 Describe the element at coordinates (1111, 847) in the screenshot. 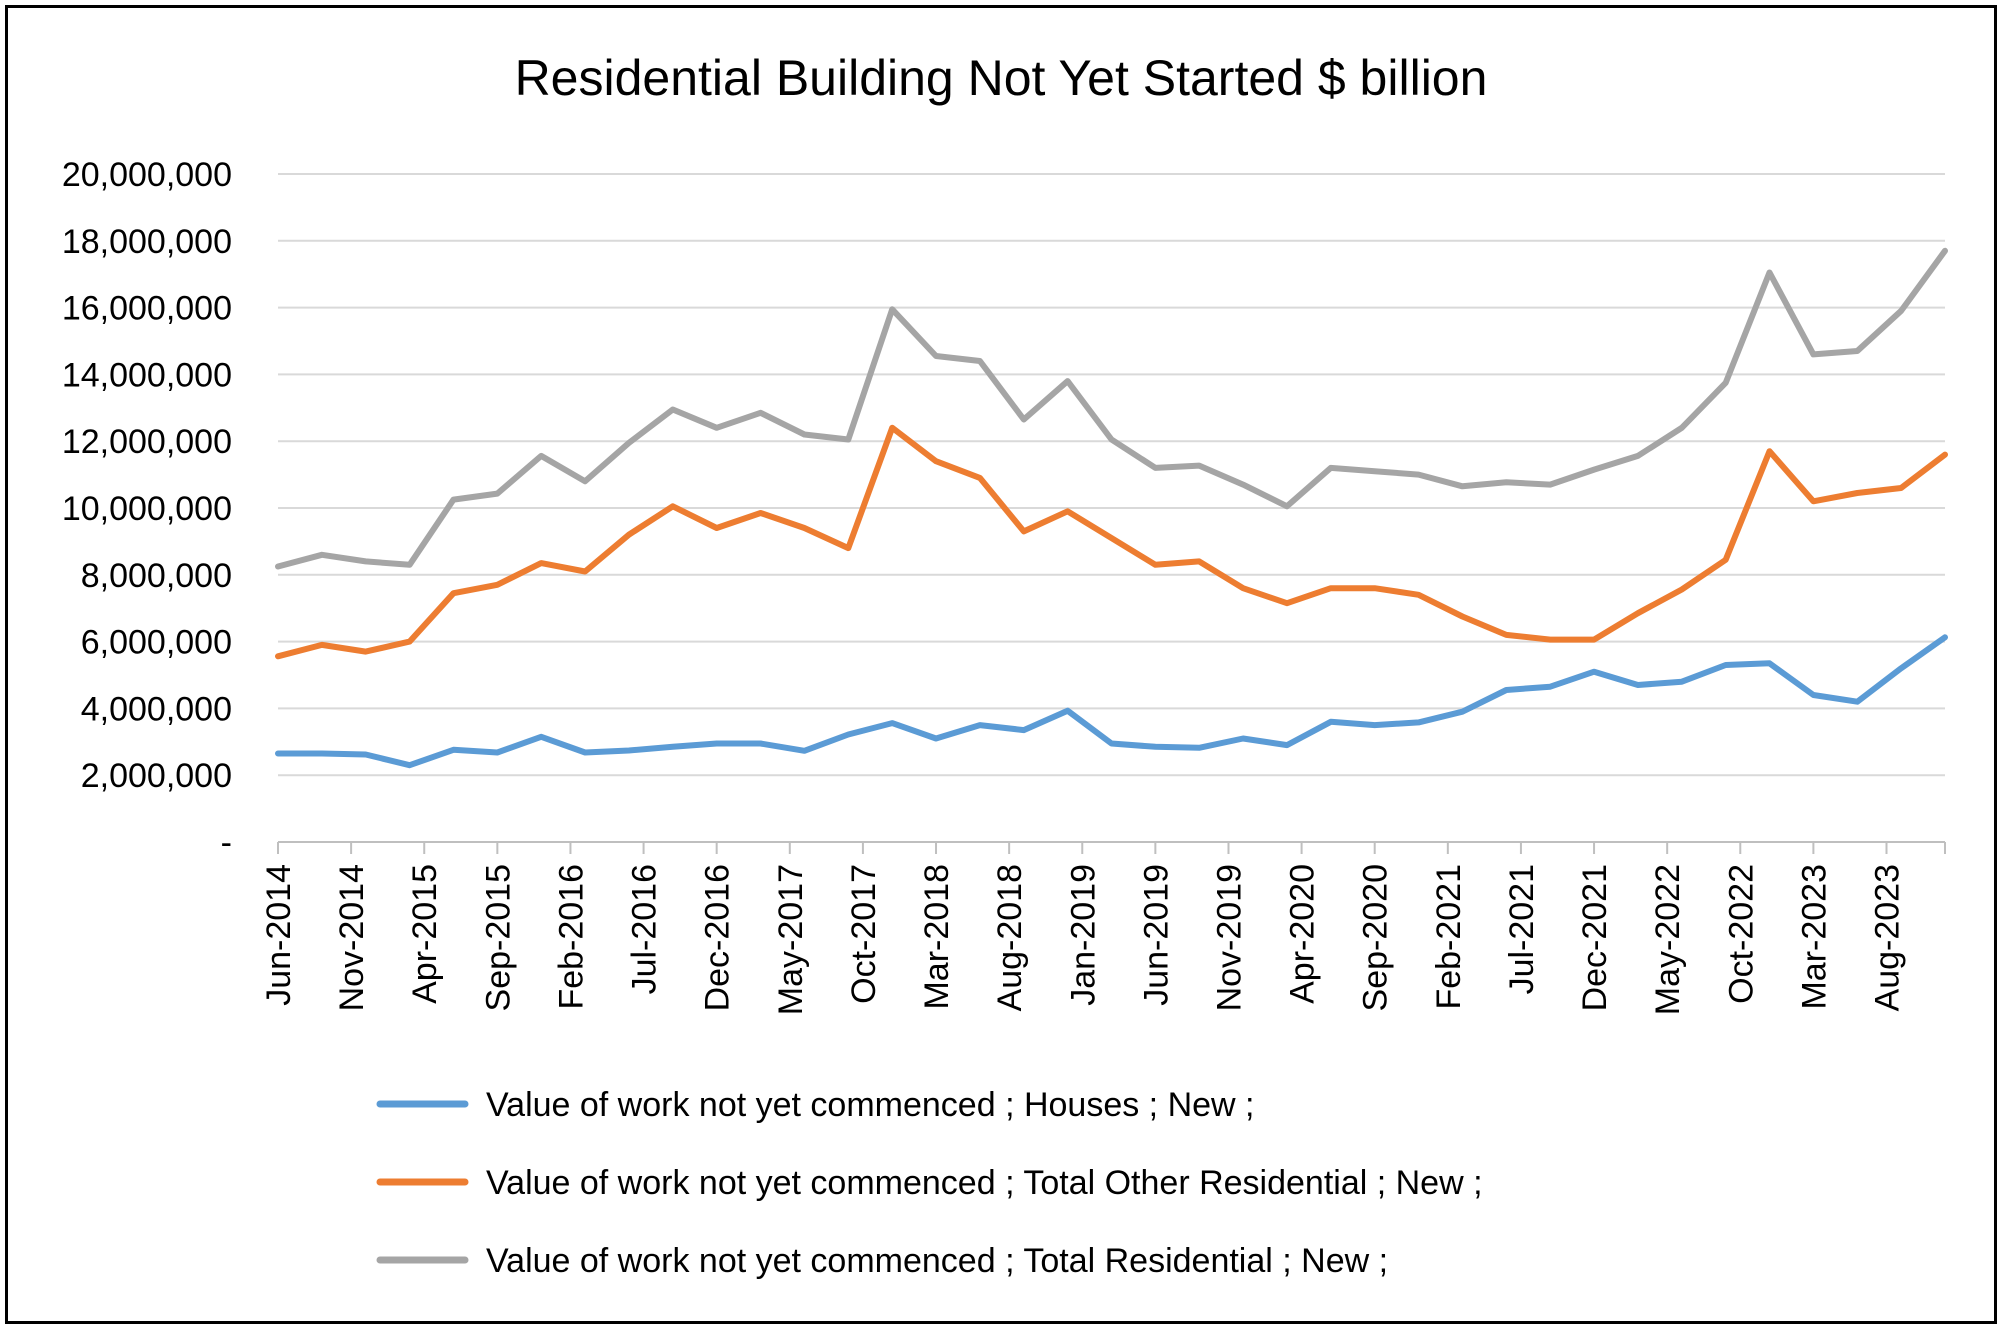

I see `x-axis` at that location.